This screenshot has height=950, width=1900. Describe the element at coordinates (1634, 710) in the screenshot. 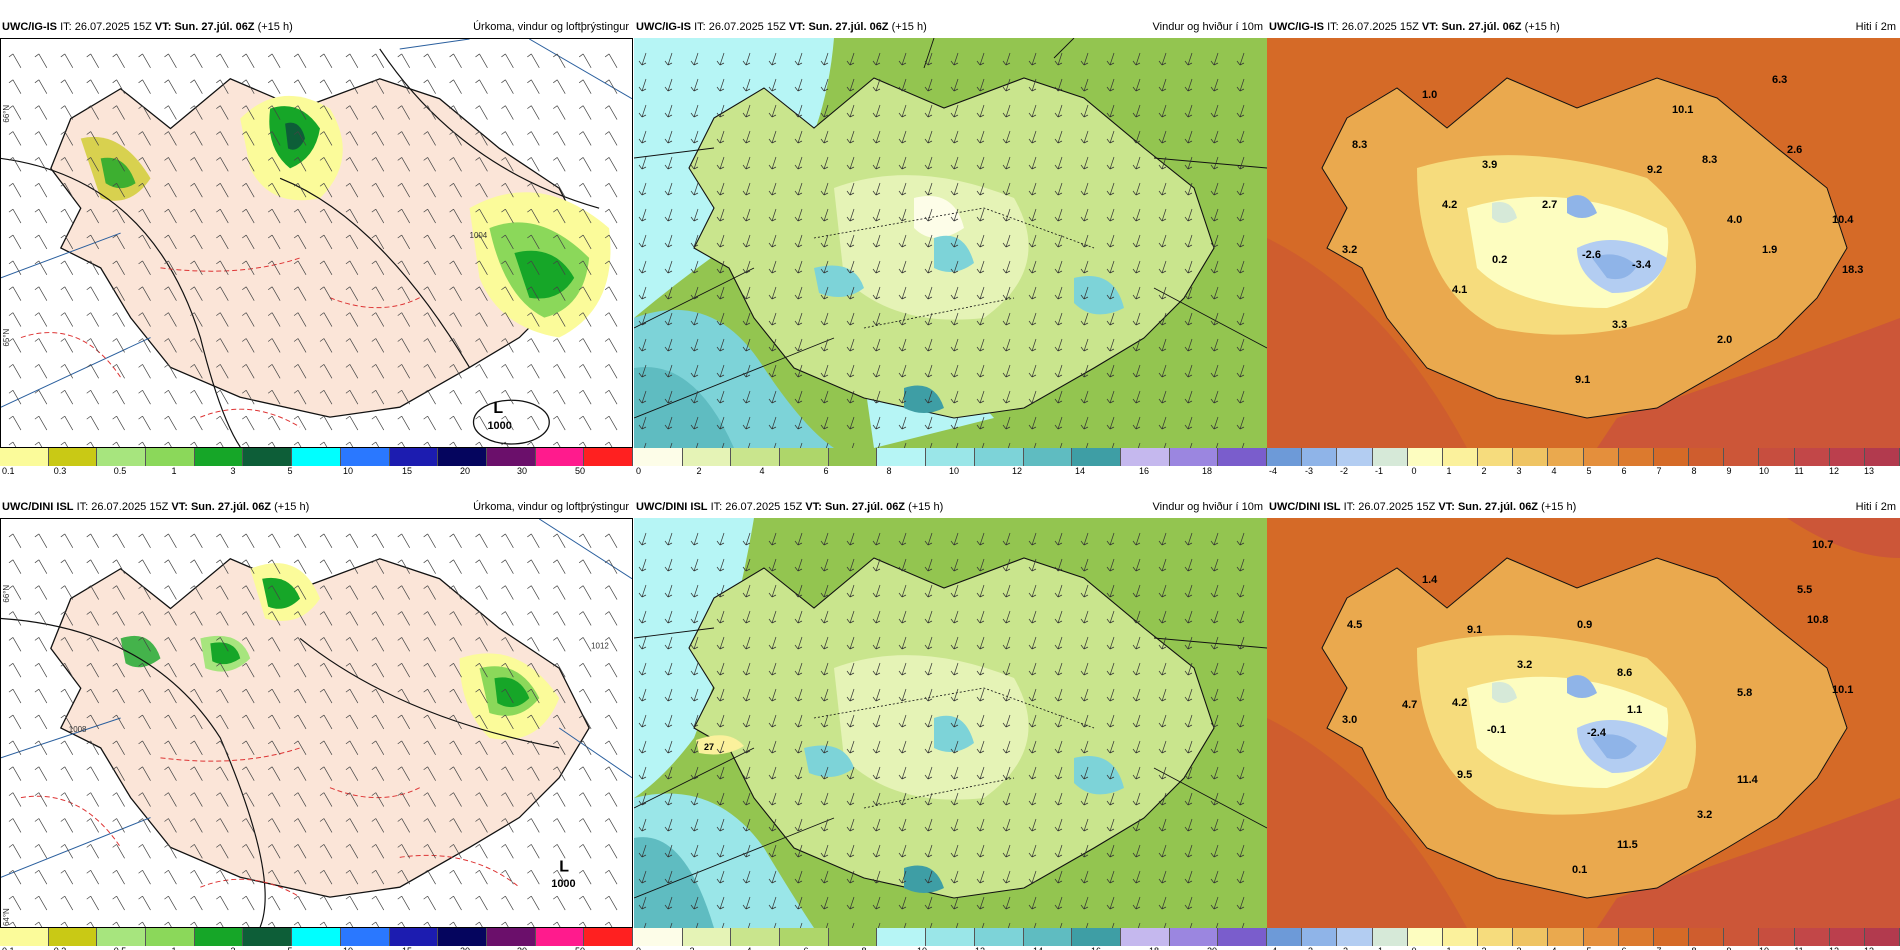

I see `temperature-value: 1.1` at that location.